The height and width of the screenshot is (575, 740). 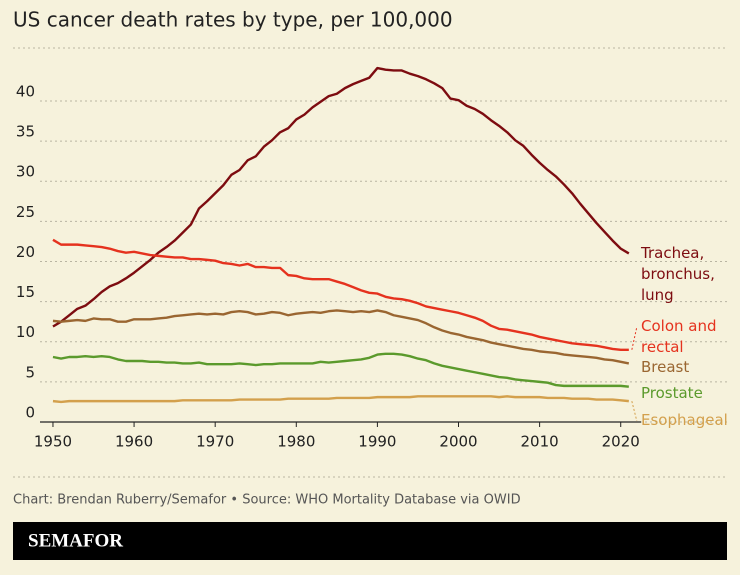 What do you see at coordinates (665, 367) in the screenshot?
I see `series-label: Breast` at bounding box center [665, 367].